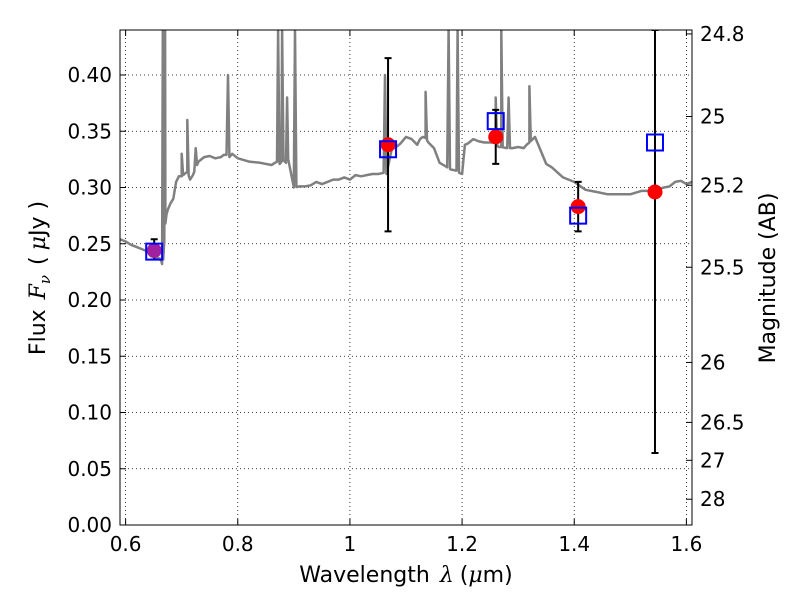 The height and width of the screenshot is (600, 800). What do you see at coordinates (89, 188) in the screenshot?
I see `y-tick-label: 0.30` at bounding box center [89, 188].